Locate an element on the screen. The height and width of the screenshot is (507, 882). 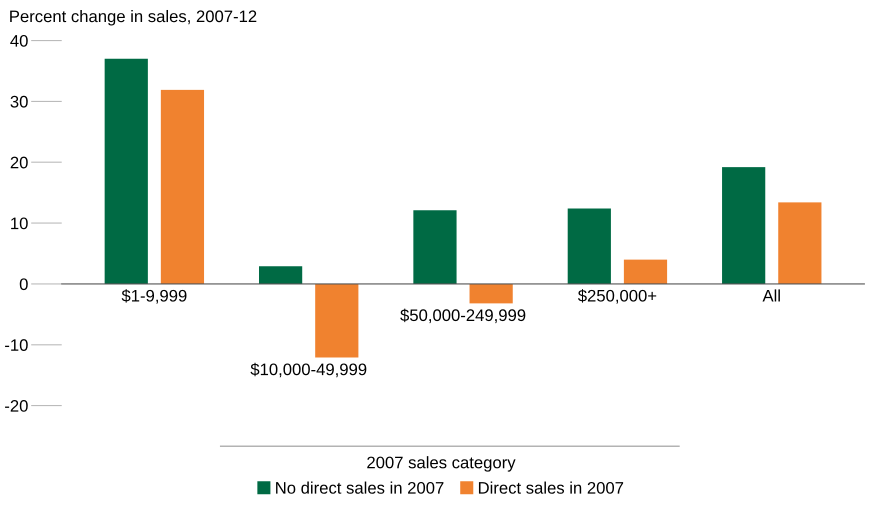
y-tick-label: -10 is located at coordinates (16, 345).